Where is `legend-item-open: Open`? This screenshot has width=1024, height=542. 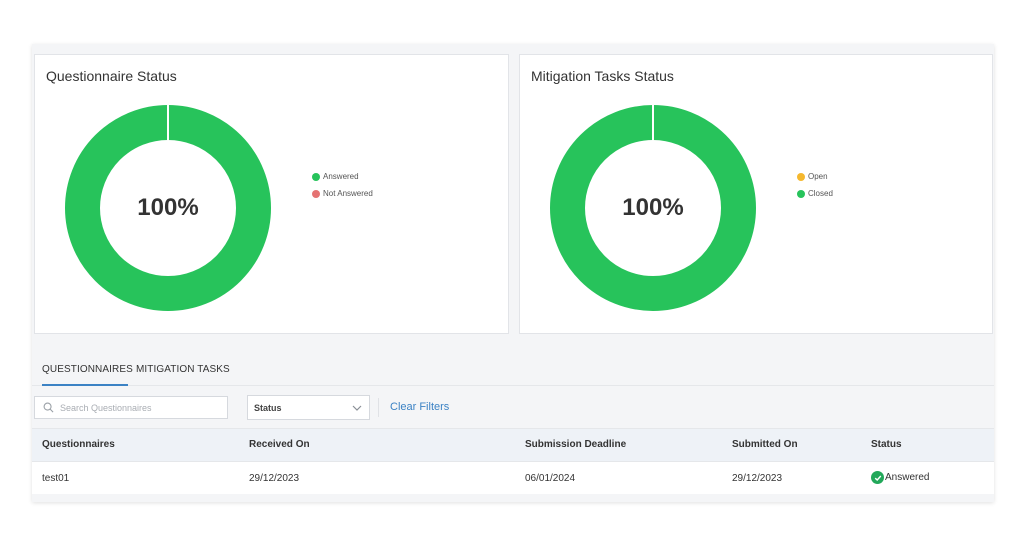
legend-item-open: Open is located at coordinates (815, 176).